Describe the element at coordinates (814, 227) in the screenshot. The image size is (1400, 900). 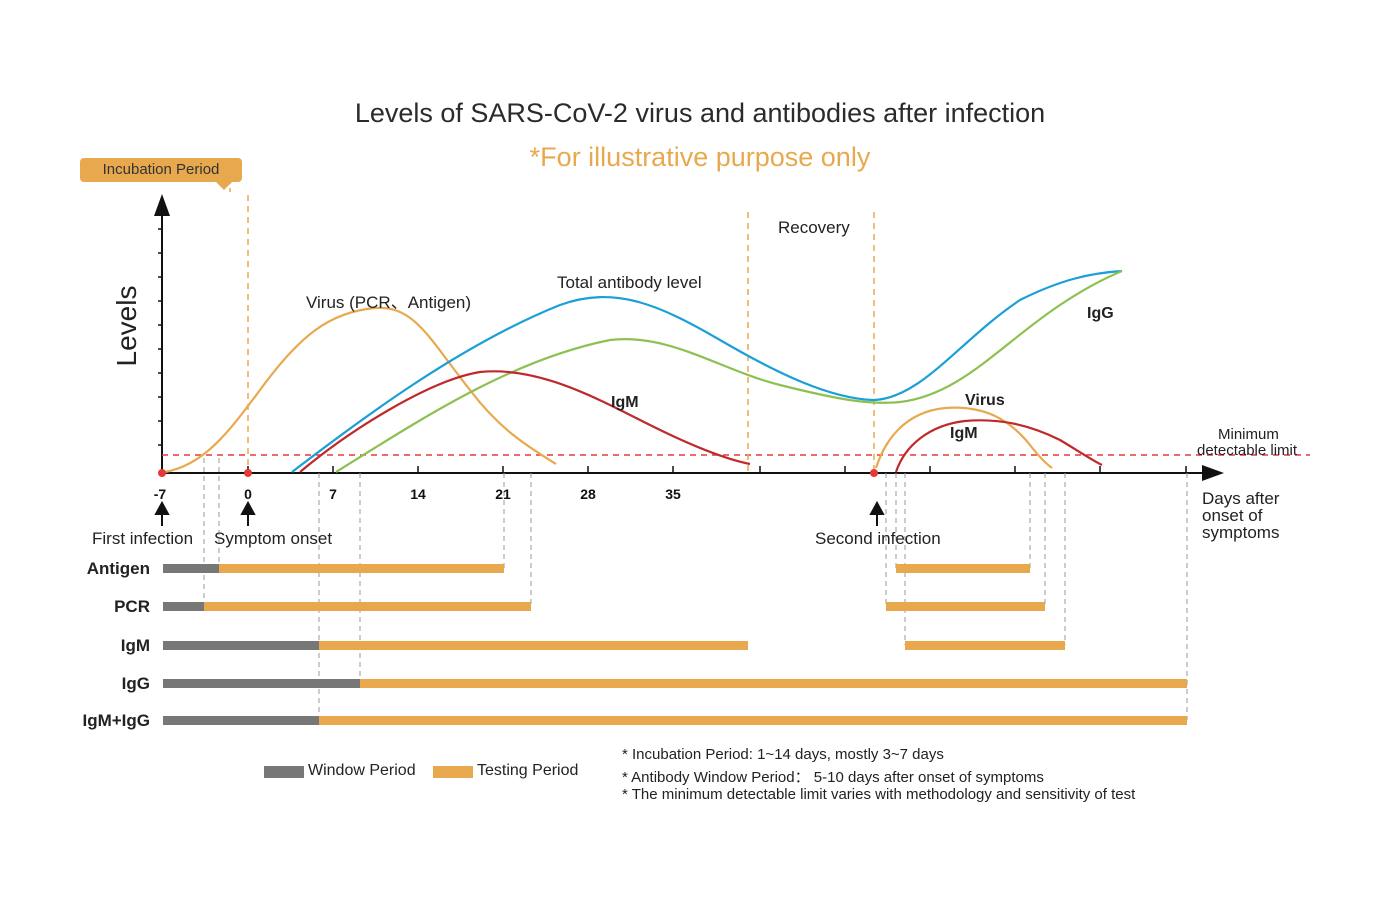
I see `recovery-label: Recovery` at that location.